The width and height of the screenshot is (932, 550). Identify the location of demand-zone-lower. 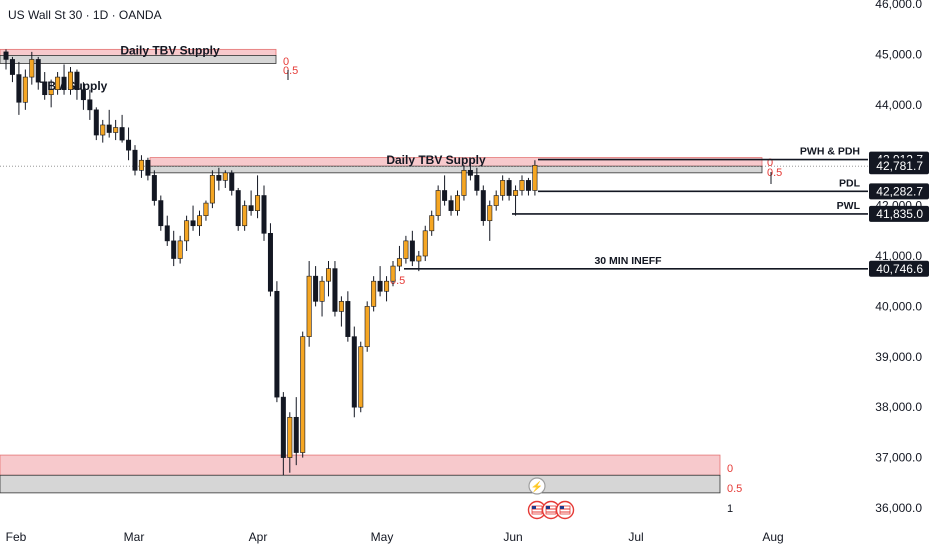
(360, 465).